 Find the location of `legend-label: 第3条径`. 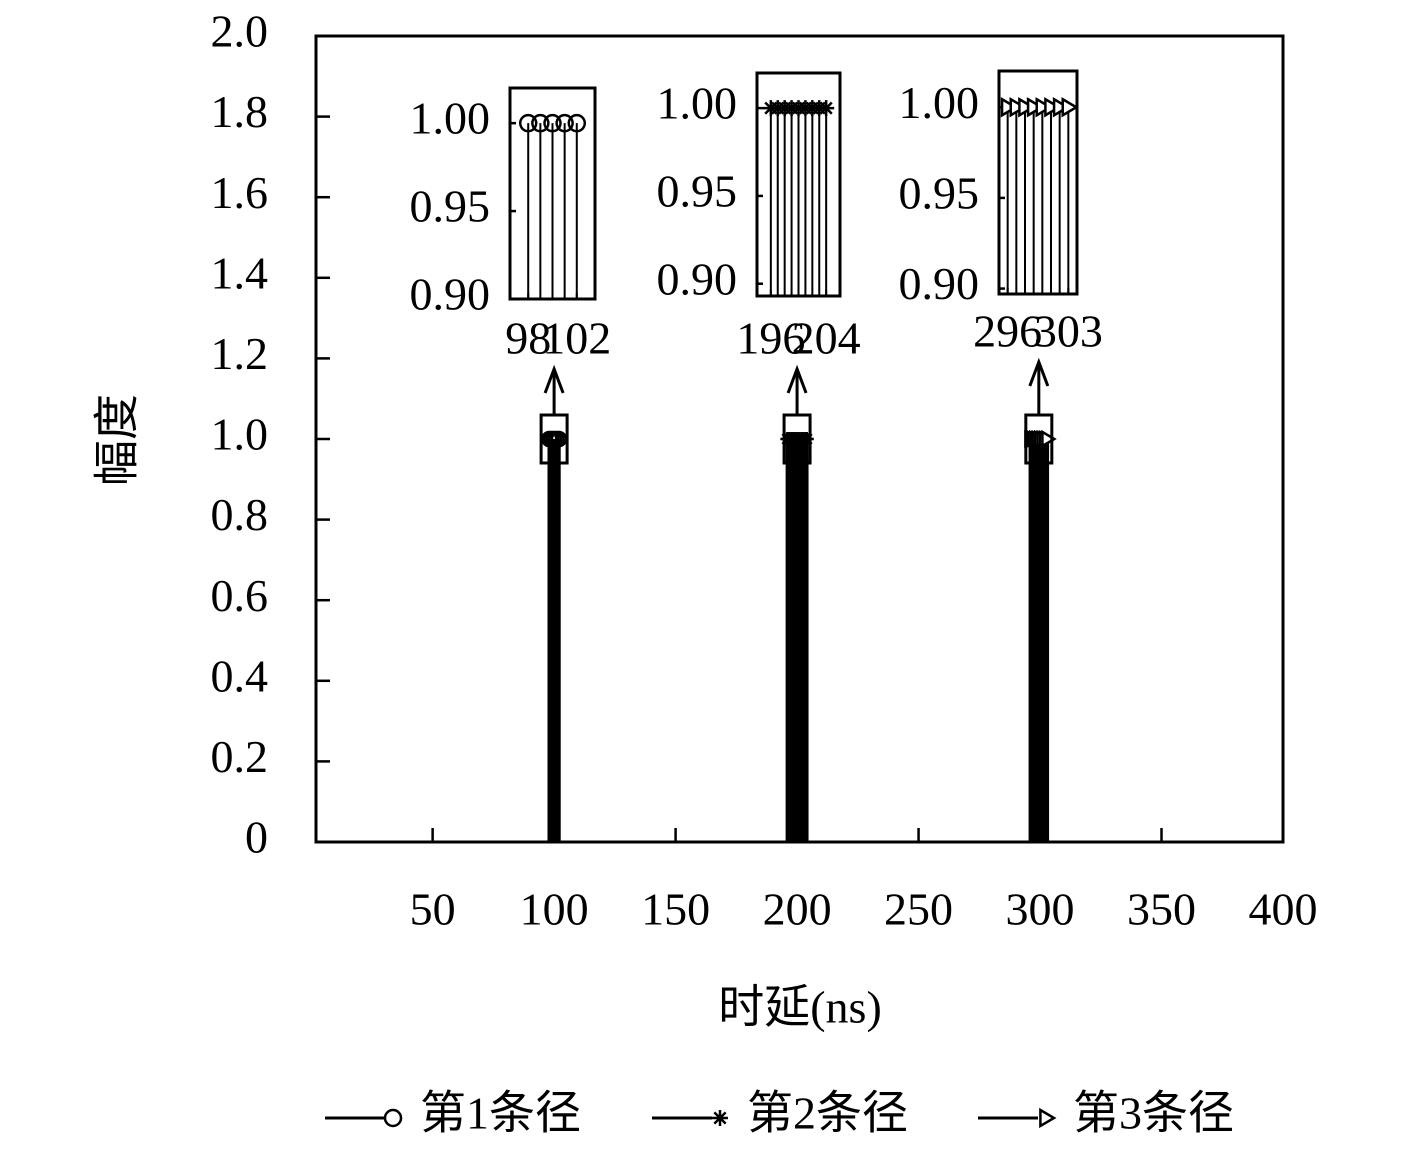

legend-label: 第3条径 is located at coordinates (1153, 1113).